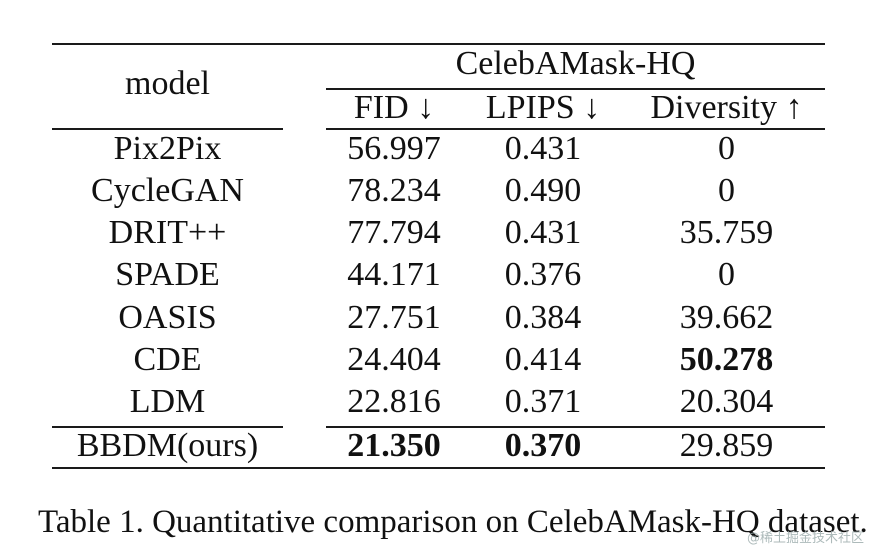  What do you see at coordinates (543, 359) in the screenshot?
I see `table-row-lpips: 0.414` at bounding box center [543, 359].